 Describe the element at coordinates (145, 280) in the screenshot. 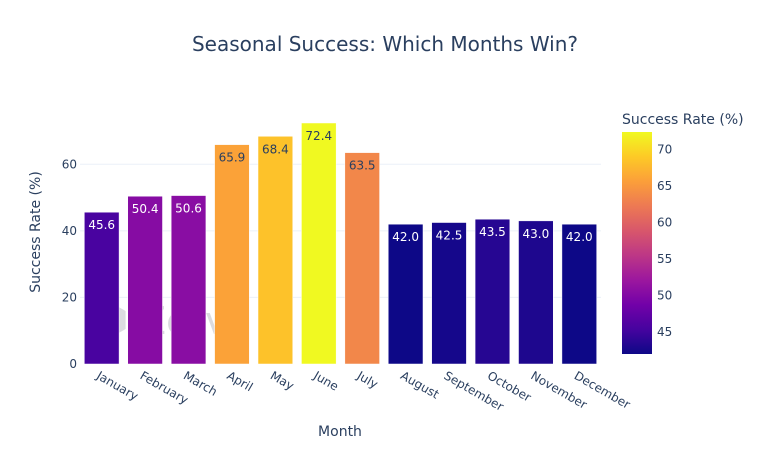

I see `bar-february` at that location.